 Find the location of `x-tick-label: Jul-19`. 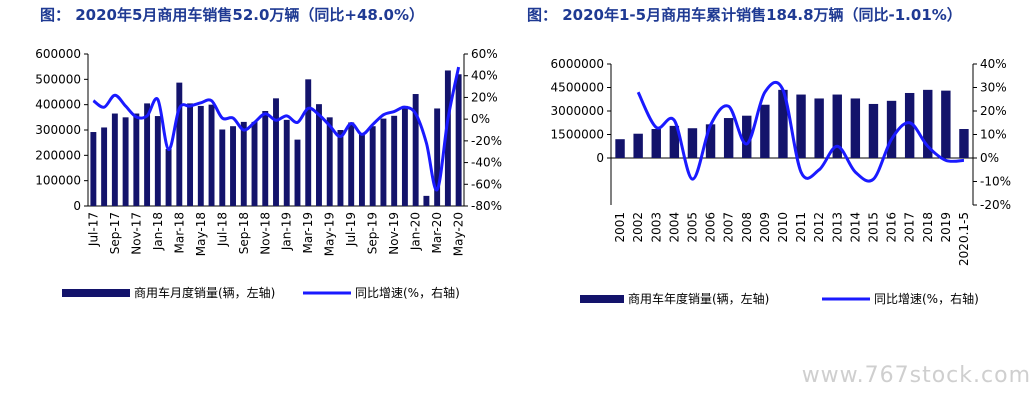

x-tick-label: Jul-19 is located at coordinates (351, 229).